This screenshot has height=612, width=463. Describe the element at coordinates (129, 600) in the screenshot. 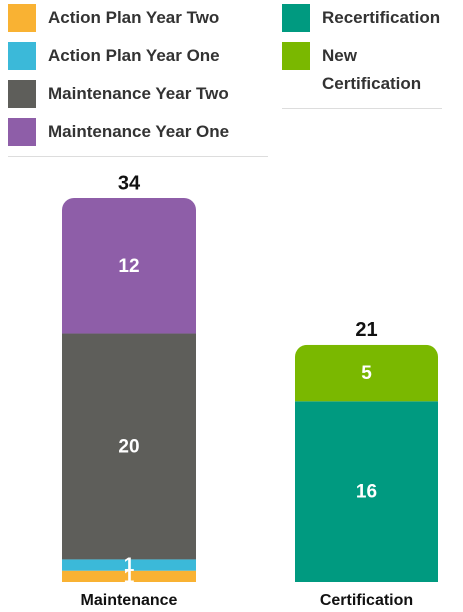

I see `x-tick-label: Maintenance` at that location.